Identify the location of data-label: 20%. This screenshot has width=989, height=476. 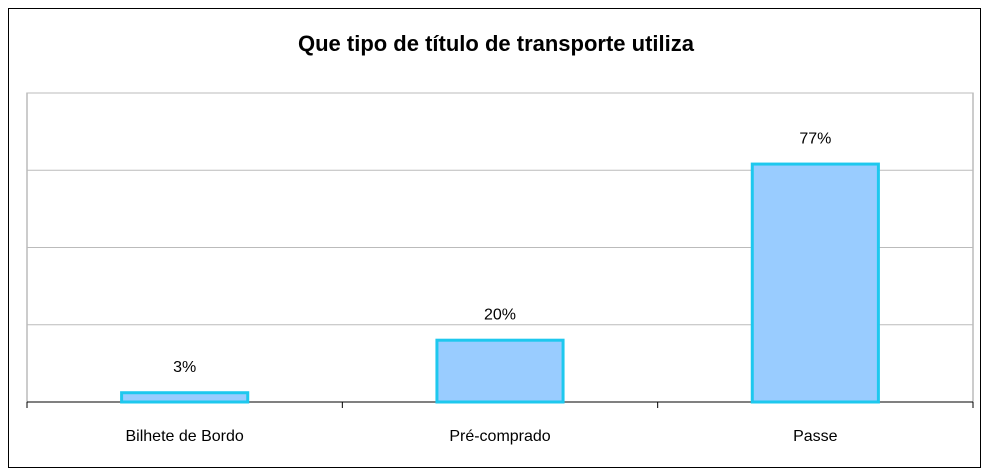
(500, 314).